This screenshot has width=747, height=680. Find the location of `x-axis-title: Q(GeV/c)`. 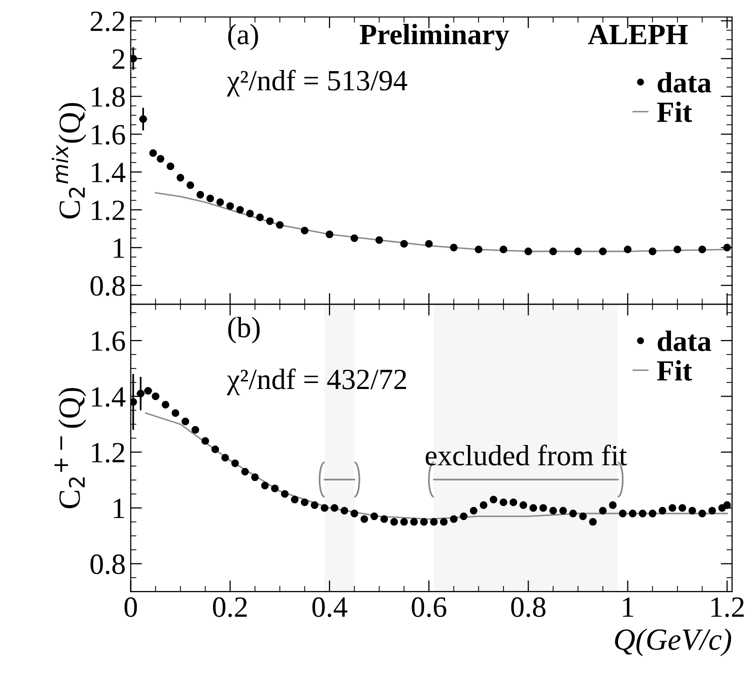

x-axis-title: Q(GeV/c) is located at coordinates (673, 642).